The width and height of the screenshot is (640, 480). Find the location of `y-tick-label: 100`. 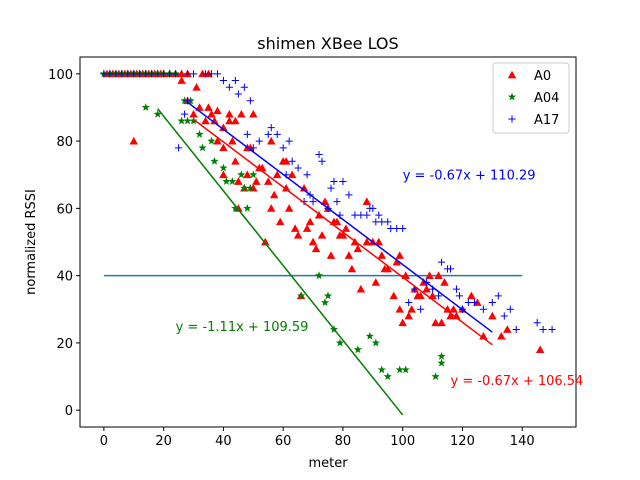

y-tick-label: 100 is located at coordinates (60, 75).